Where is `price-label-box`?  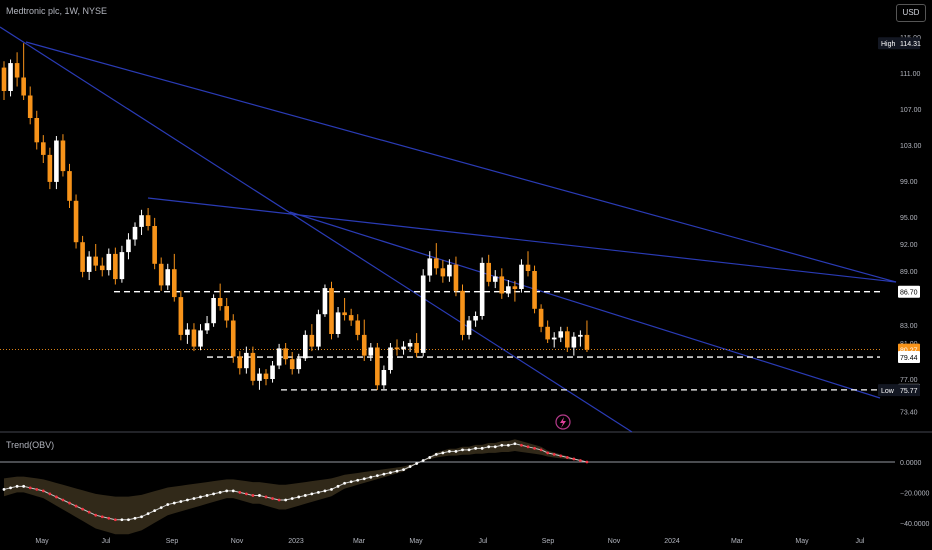 price-label-box is located at coordinates (899, 390).